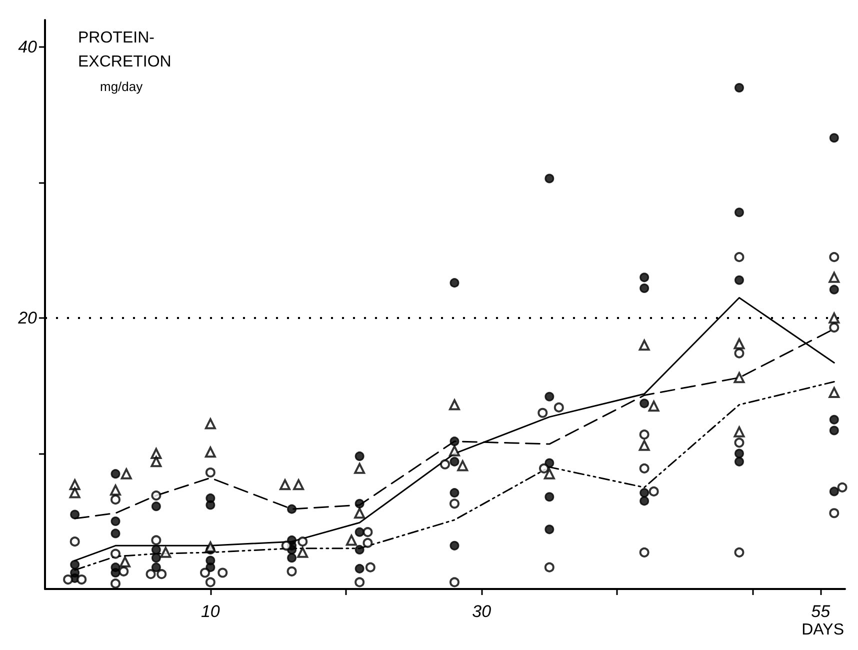  I want to click on x-tick-label: 30, so click(482, 611).